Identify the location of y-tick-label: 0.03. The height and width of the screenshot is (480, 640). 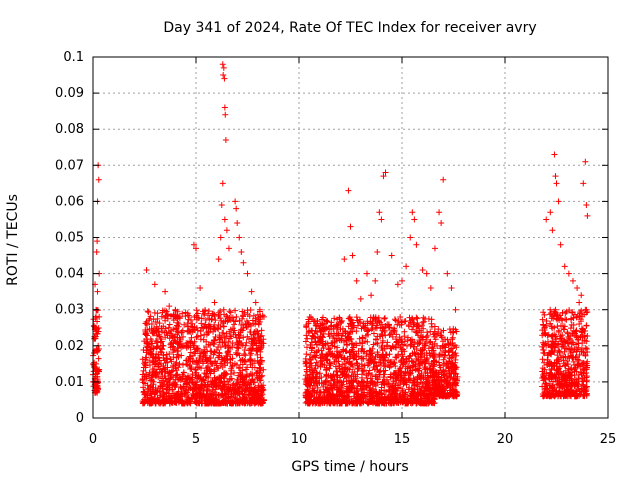
(69, 310).